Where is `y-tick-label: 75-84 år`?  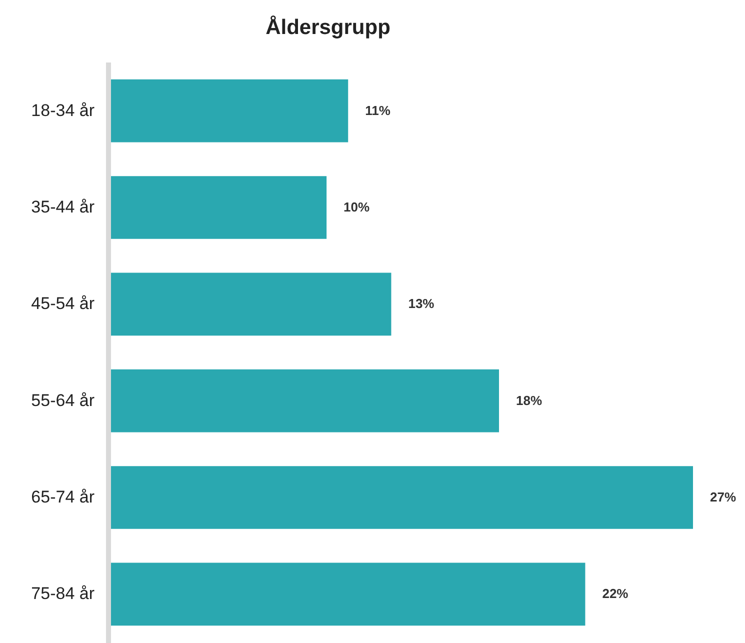
y-tick-label: 75-84 år is located at coordinates (63, 594).